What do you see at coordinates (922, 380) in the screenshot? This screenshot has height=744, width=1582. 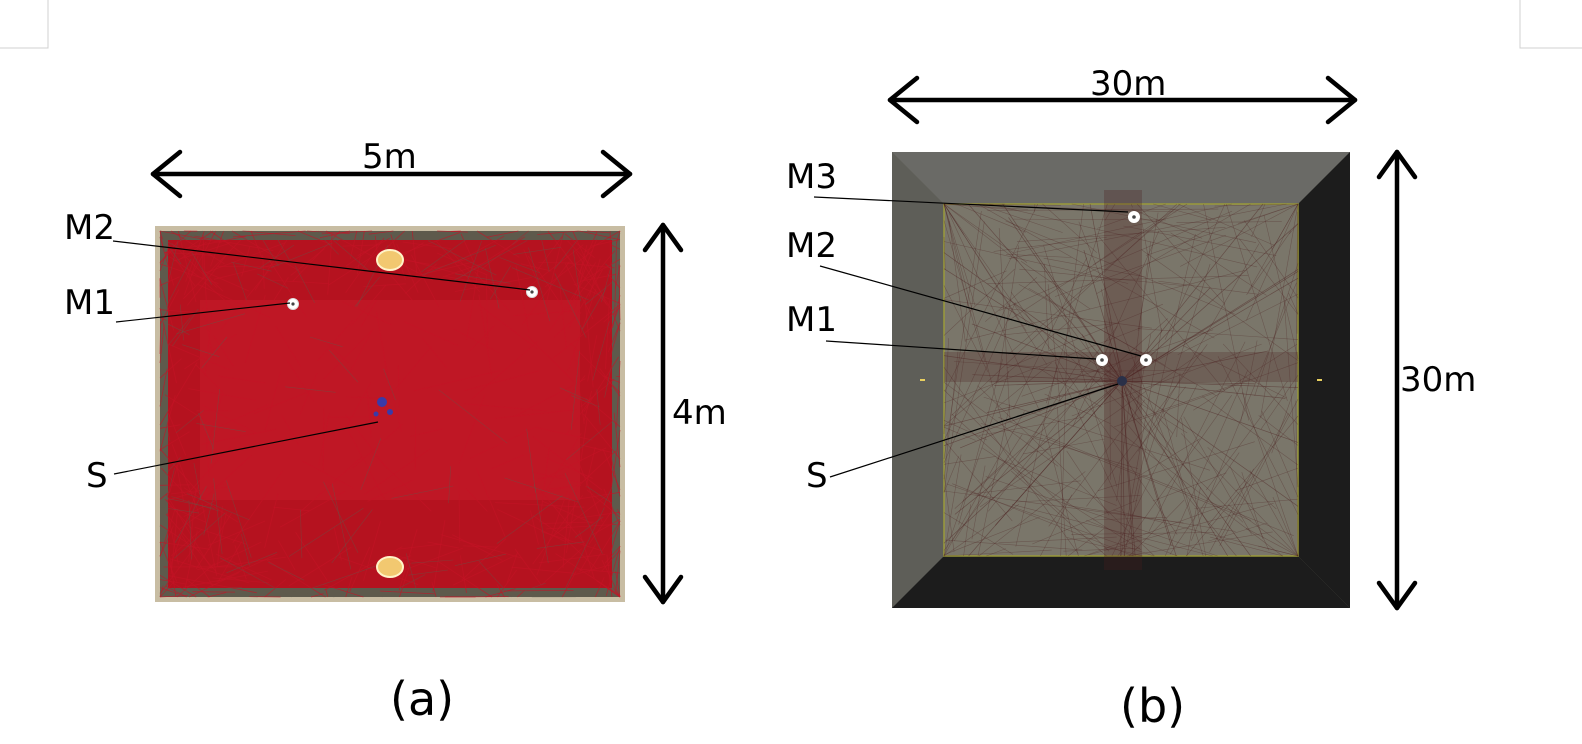 I see `marker-left` at bounding box center [922, 380].